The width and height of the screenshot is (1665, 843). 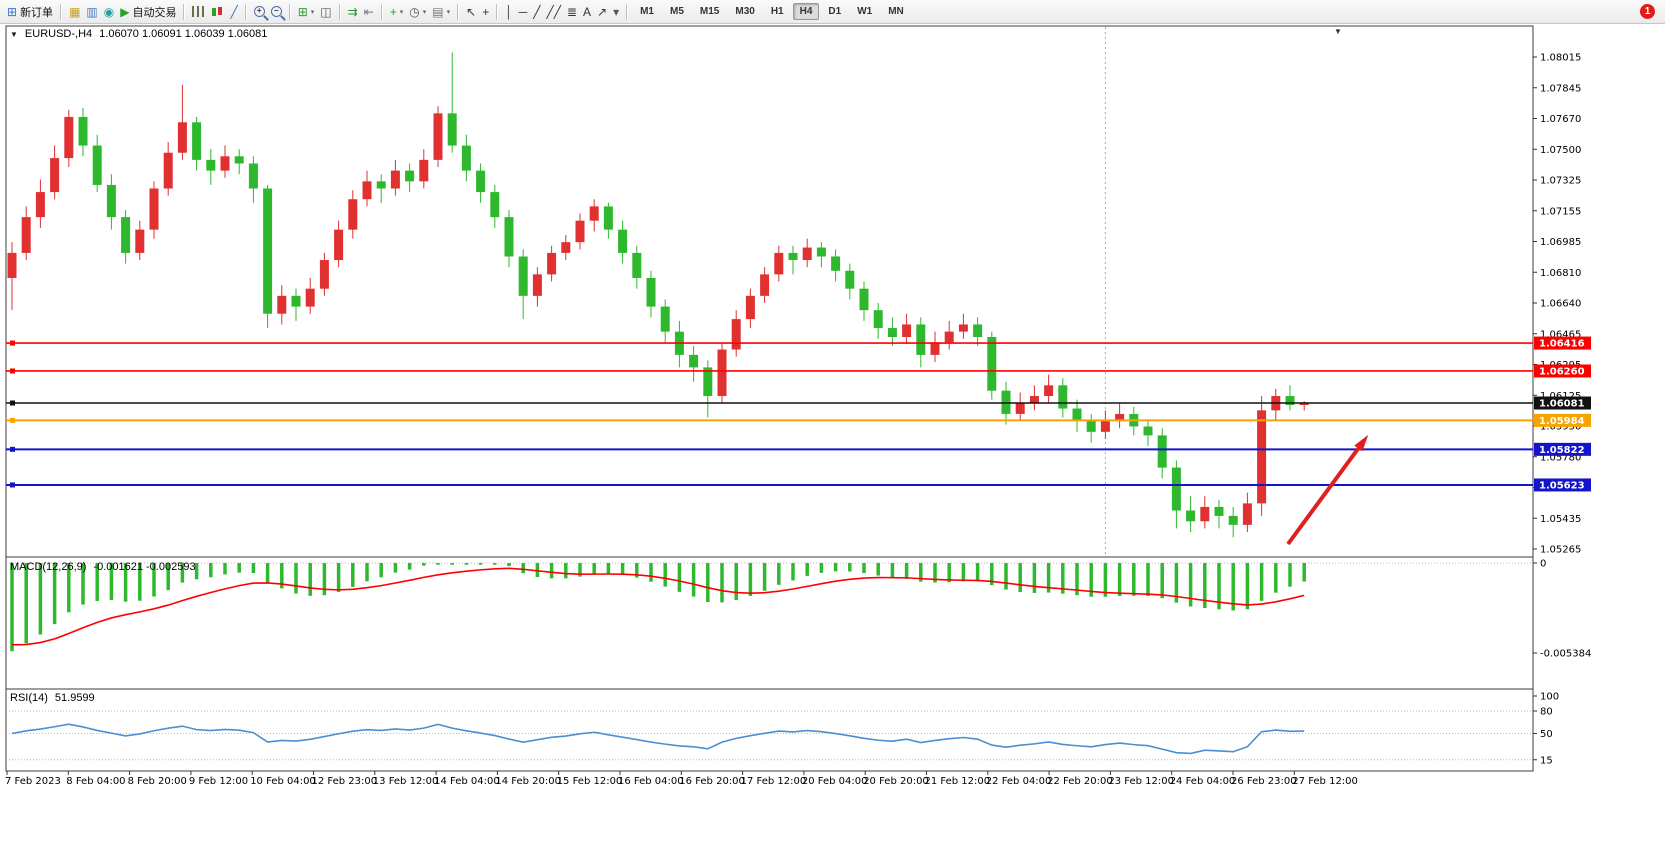 What do you see at coordinates (865, 11) in the screenshot?
I see `timeframe-w1-button: W1` at bounding box center [865, 11].